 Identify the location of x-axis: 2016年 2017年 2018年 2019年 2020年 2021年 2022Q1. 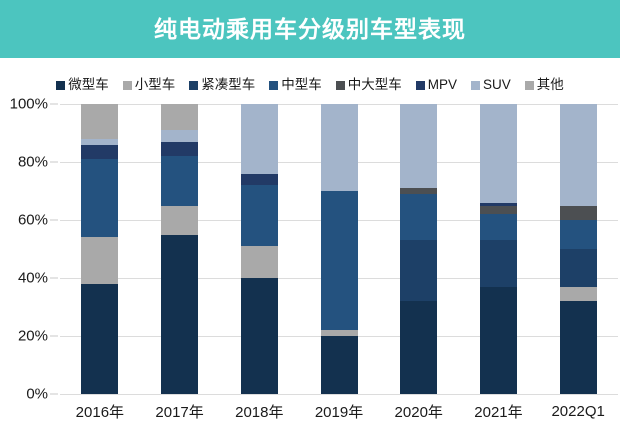
(339, 411).